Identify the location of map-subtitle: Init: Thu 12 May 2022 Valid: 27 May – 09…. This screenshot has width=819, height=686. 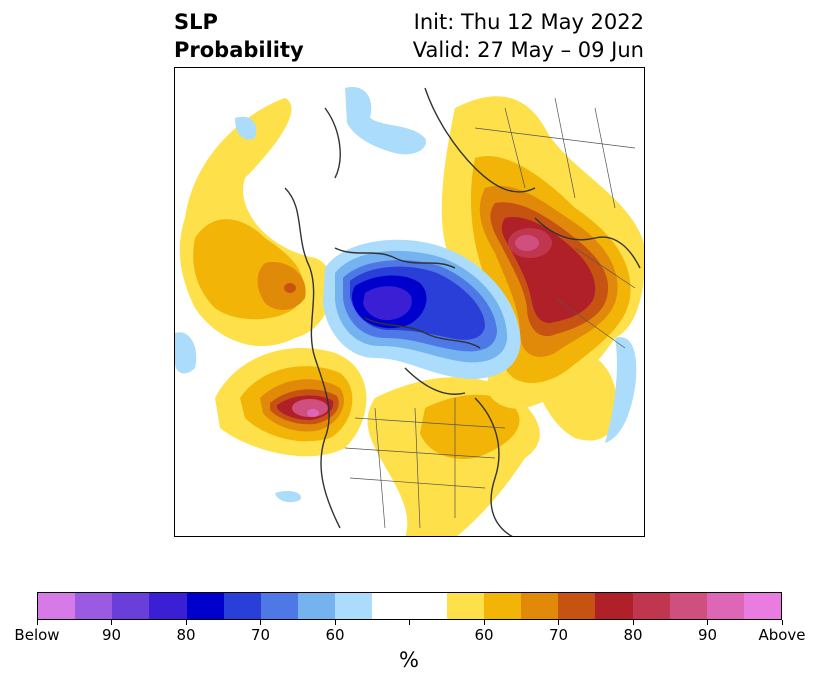
(528, 36).